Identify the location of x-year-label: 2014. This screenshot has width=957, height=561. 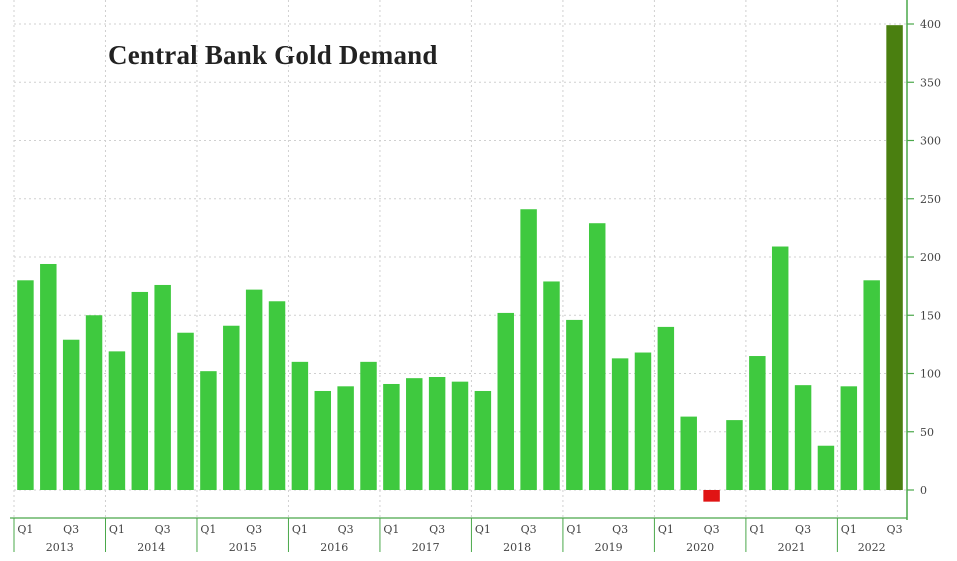
(151, 547).